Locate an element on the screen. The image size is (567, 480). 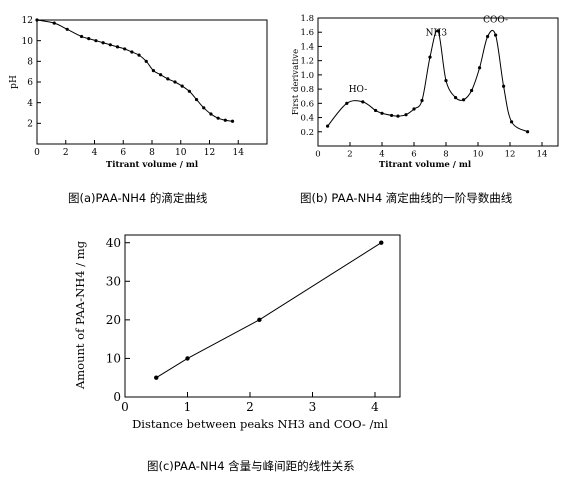
y-tick-label: 4 is located at coordinates (30, 104).